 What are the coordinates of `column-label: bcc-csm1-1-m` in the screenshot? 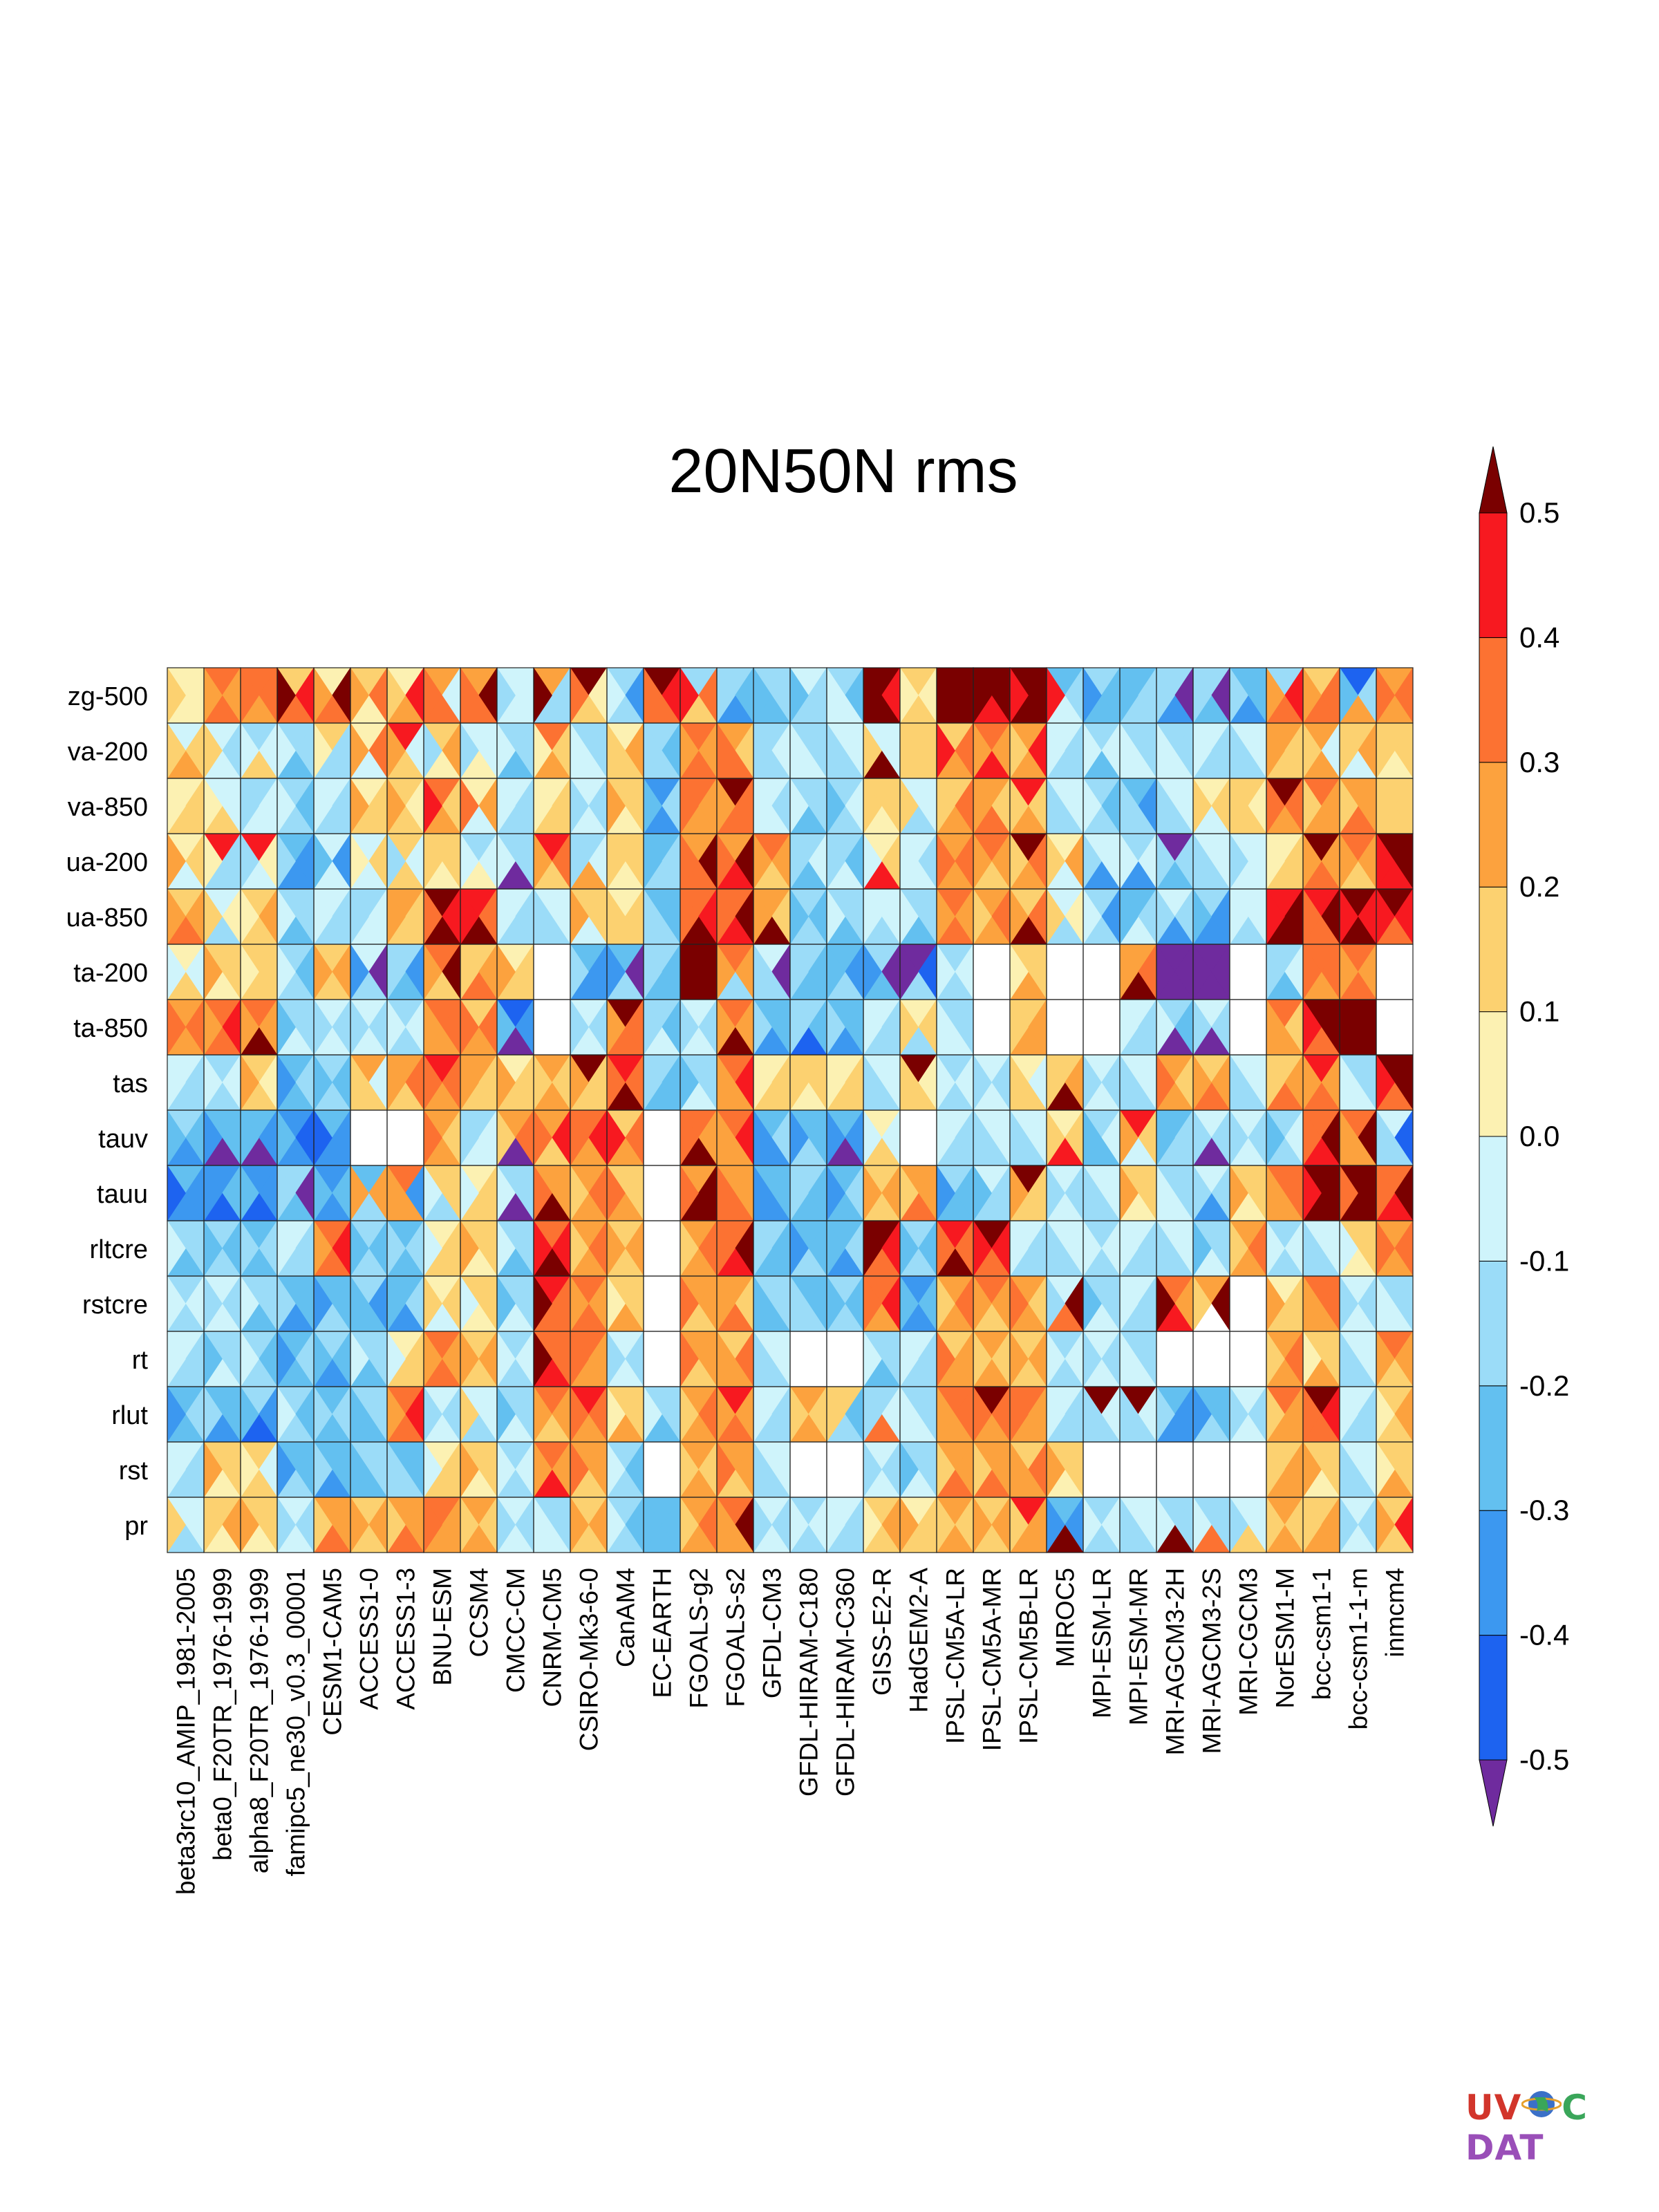 It's located at (1358, 1649).